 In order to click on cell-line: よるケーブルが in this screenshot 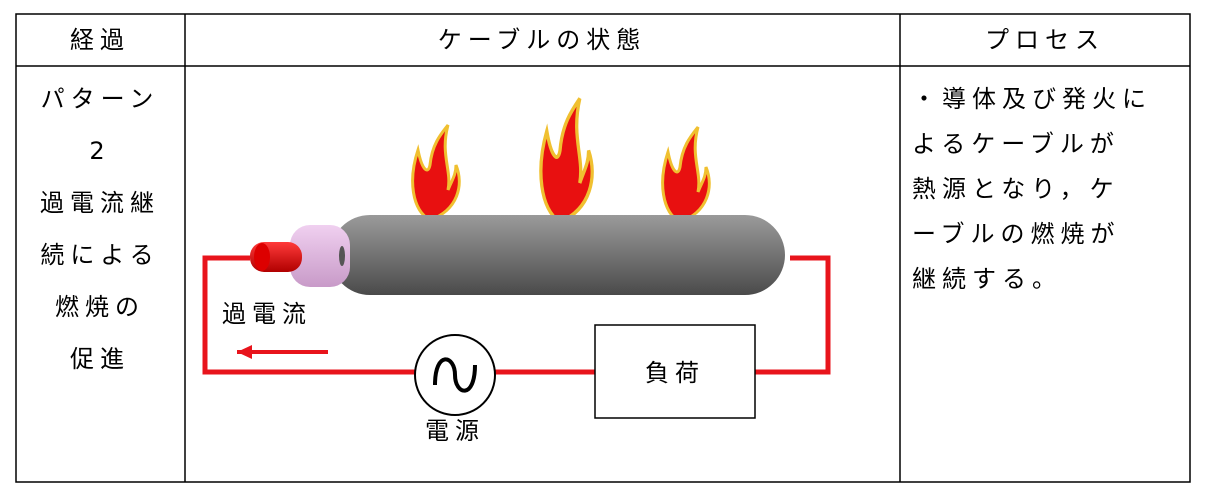, I will do `click(1016, 144)`.